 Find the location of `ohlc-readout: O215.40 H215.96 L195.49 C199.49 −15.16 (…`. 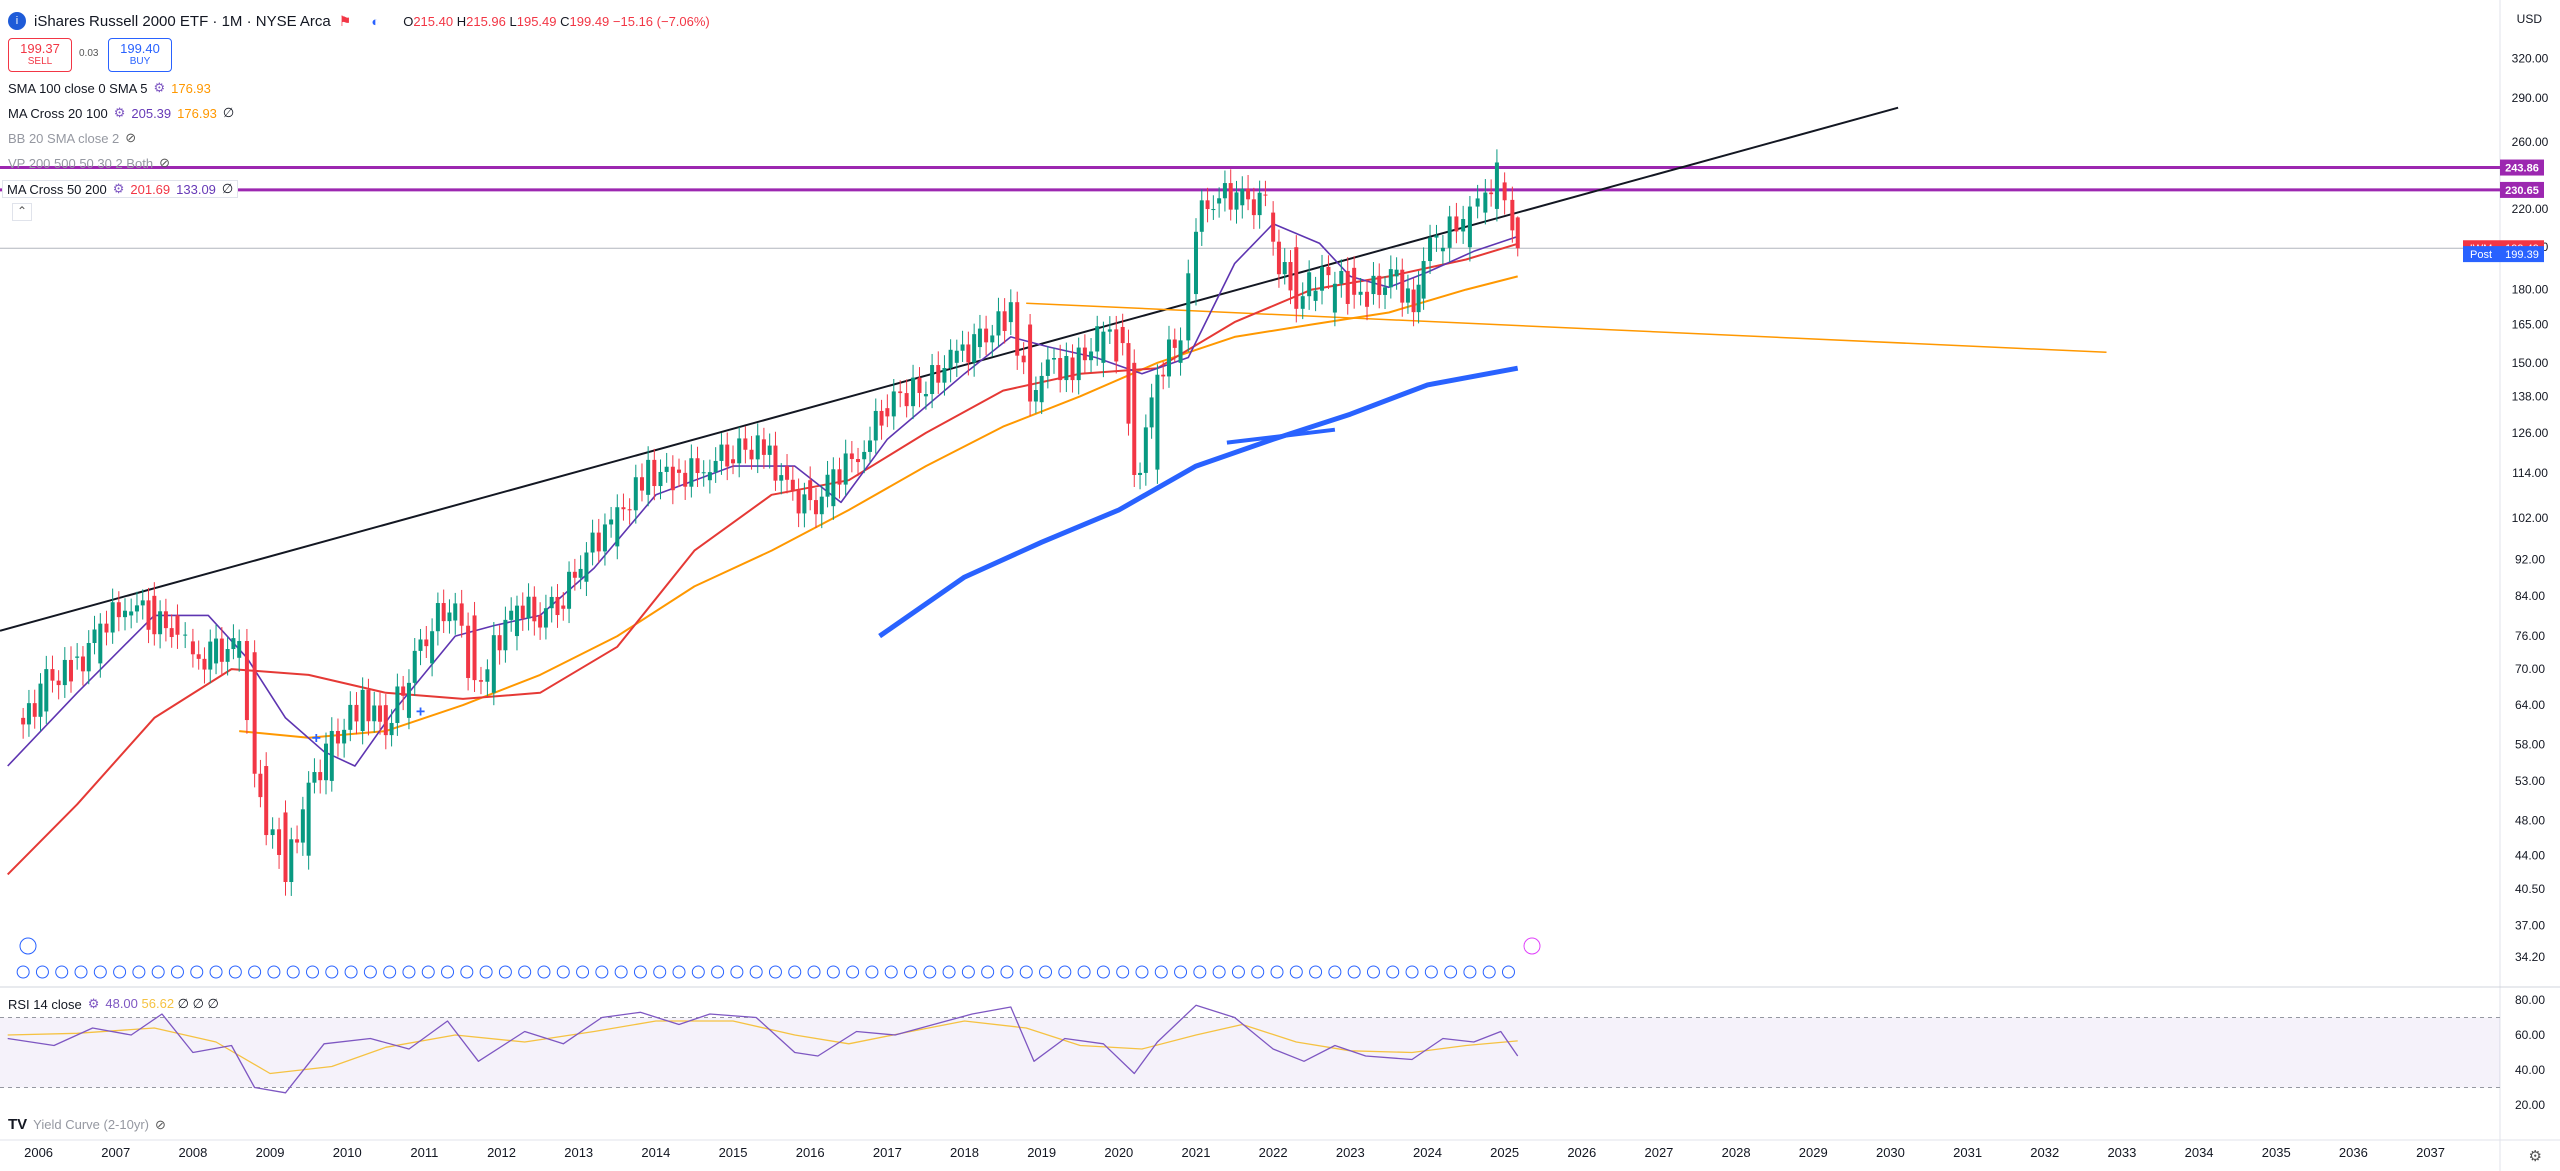

ohlc-readout: O215.40 H215.96 L195.49 C199.49 −15.16 (… is located at coordinates (556, 21).